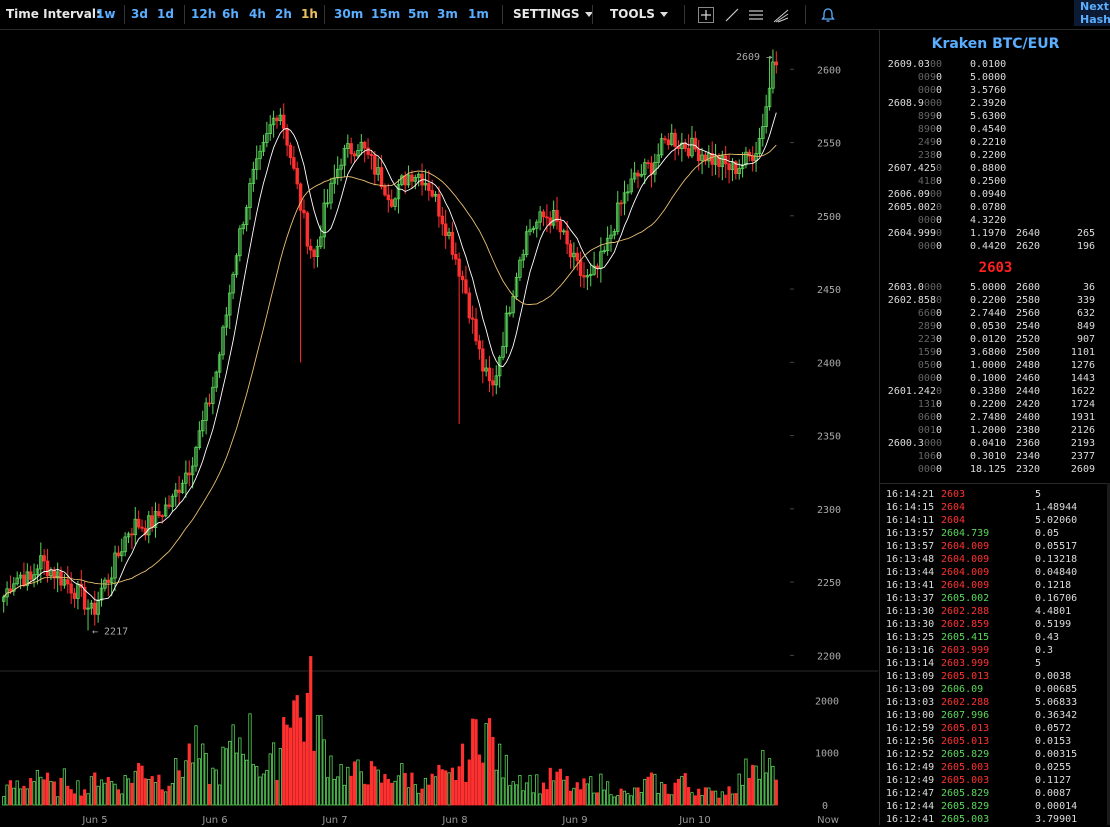 The height and width of the screenshot is (827, 1110). What do you see at coordinates (995, 247) in the screenshot?
I see `orderbook-row: 0000 0.4420 2620 196` at bounding box center [995, 247].